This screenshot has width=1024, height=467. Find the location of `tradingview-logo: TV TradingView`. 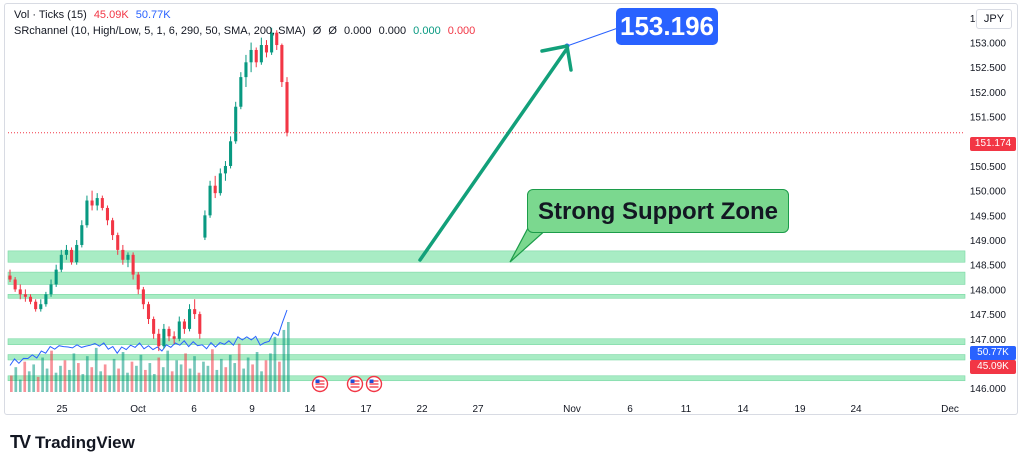

tradingview-logo: TV TradingView is located at coordinates (72, 442).